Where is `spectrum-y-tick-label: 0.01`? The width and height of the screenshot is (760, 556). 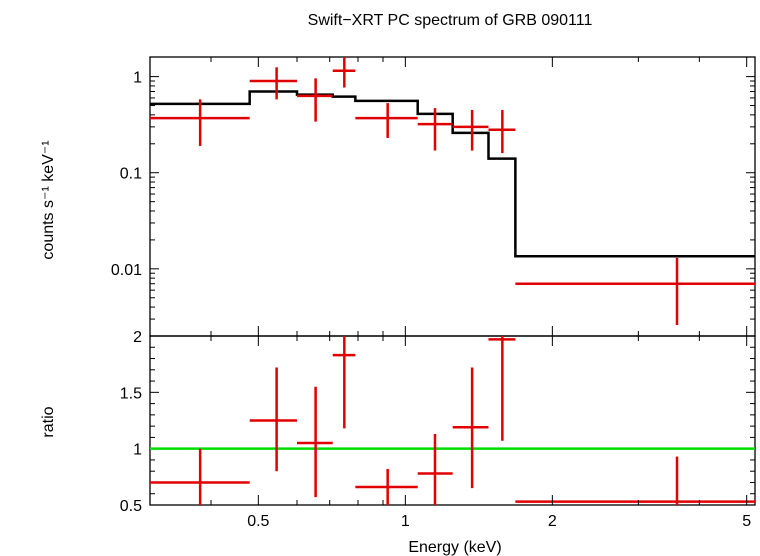 spectrum-y-tick-label: 0.01 is located at coordinates (126, 270).